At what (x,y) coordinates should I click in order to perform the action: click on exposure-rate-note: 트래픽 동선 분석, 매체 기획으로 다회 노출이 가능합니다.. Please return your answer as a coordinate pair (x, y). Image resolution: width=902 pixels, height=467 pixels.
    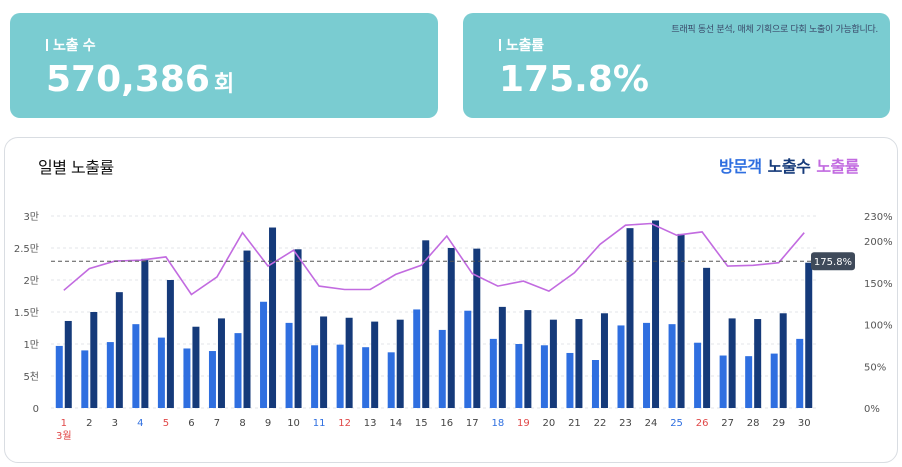
    Looking at the image, I should click on (774, 30).